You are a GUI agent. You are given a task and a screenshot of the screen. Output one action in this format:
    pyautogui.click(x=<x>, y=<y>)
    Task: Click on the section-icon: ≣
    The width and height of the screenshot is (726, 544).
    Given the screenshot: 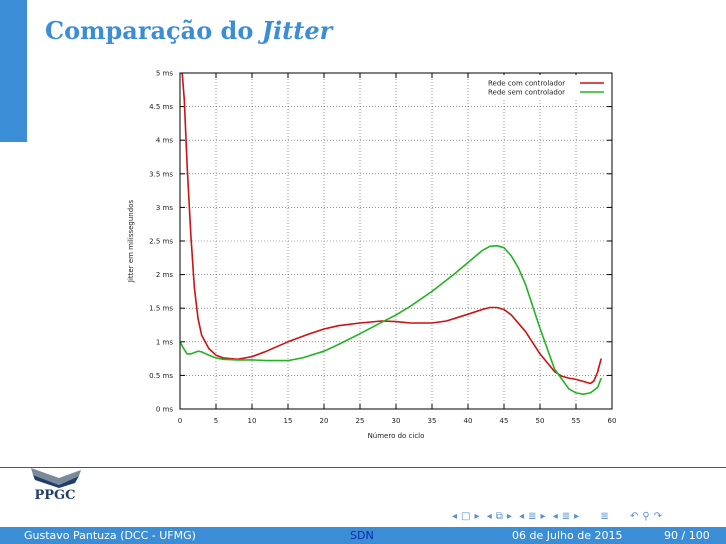 What is the action you would take?
    pyautogui.click(x=532, y=516)
    